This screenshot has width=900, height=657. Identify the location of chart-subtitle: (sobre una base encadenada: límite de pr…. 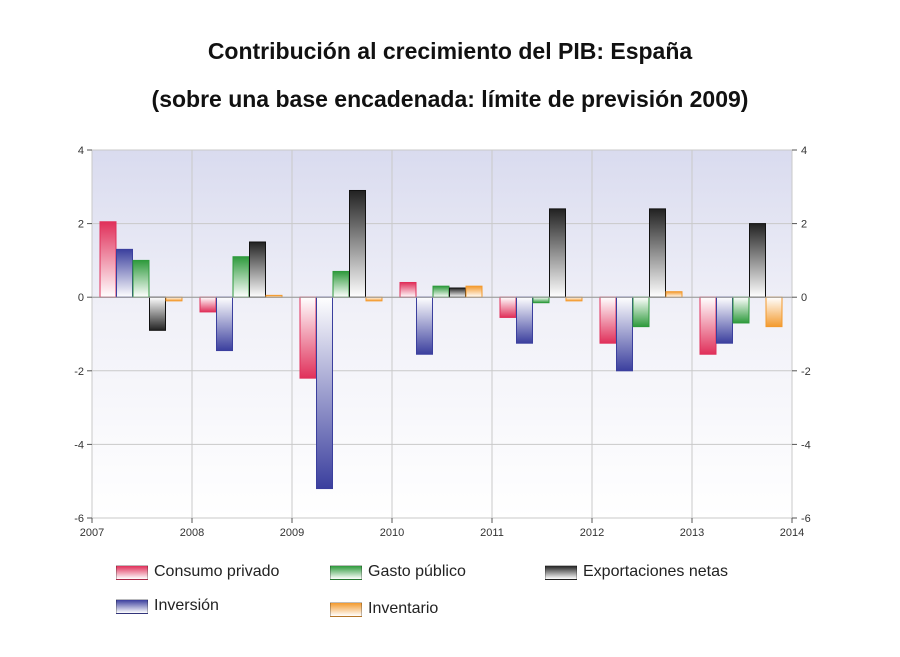
(450, 99).